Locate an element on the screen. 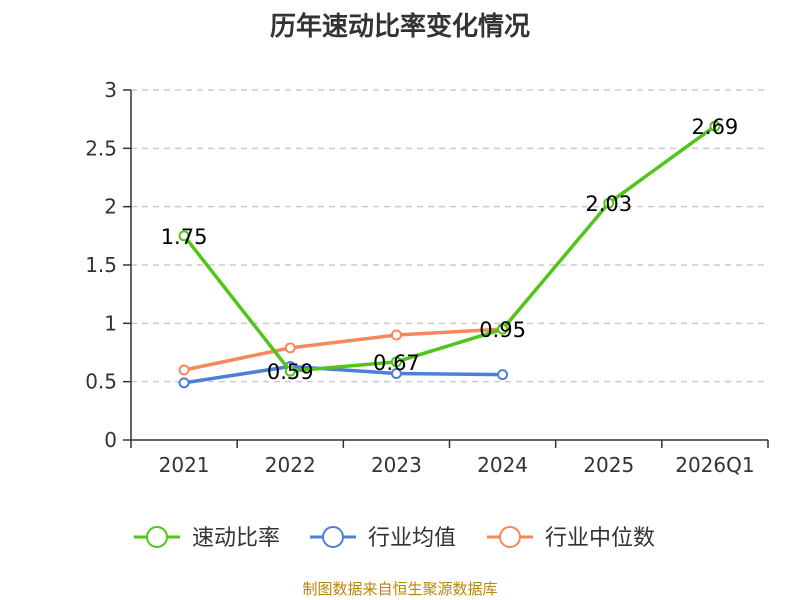 Image resolution: width=800 pixels, height=600 pixels. data-label: 0.95 is located at coordinates (502, 330).